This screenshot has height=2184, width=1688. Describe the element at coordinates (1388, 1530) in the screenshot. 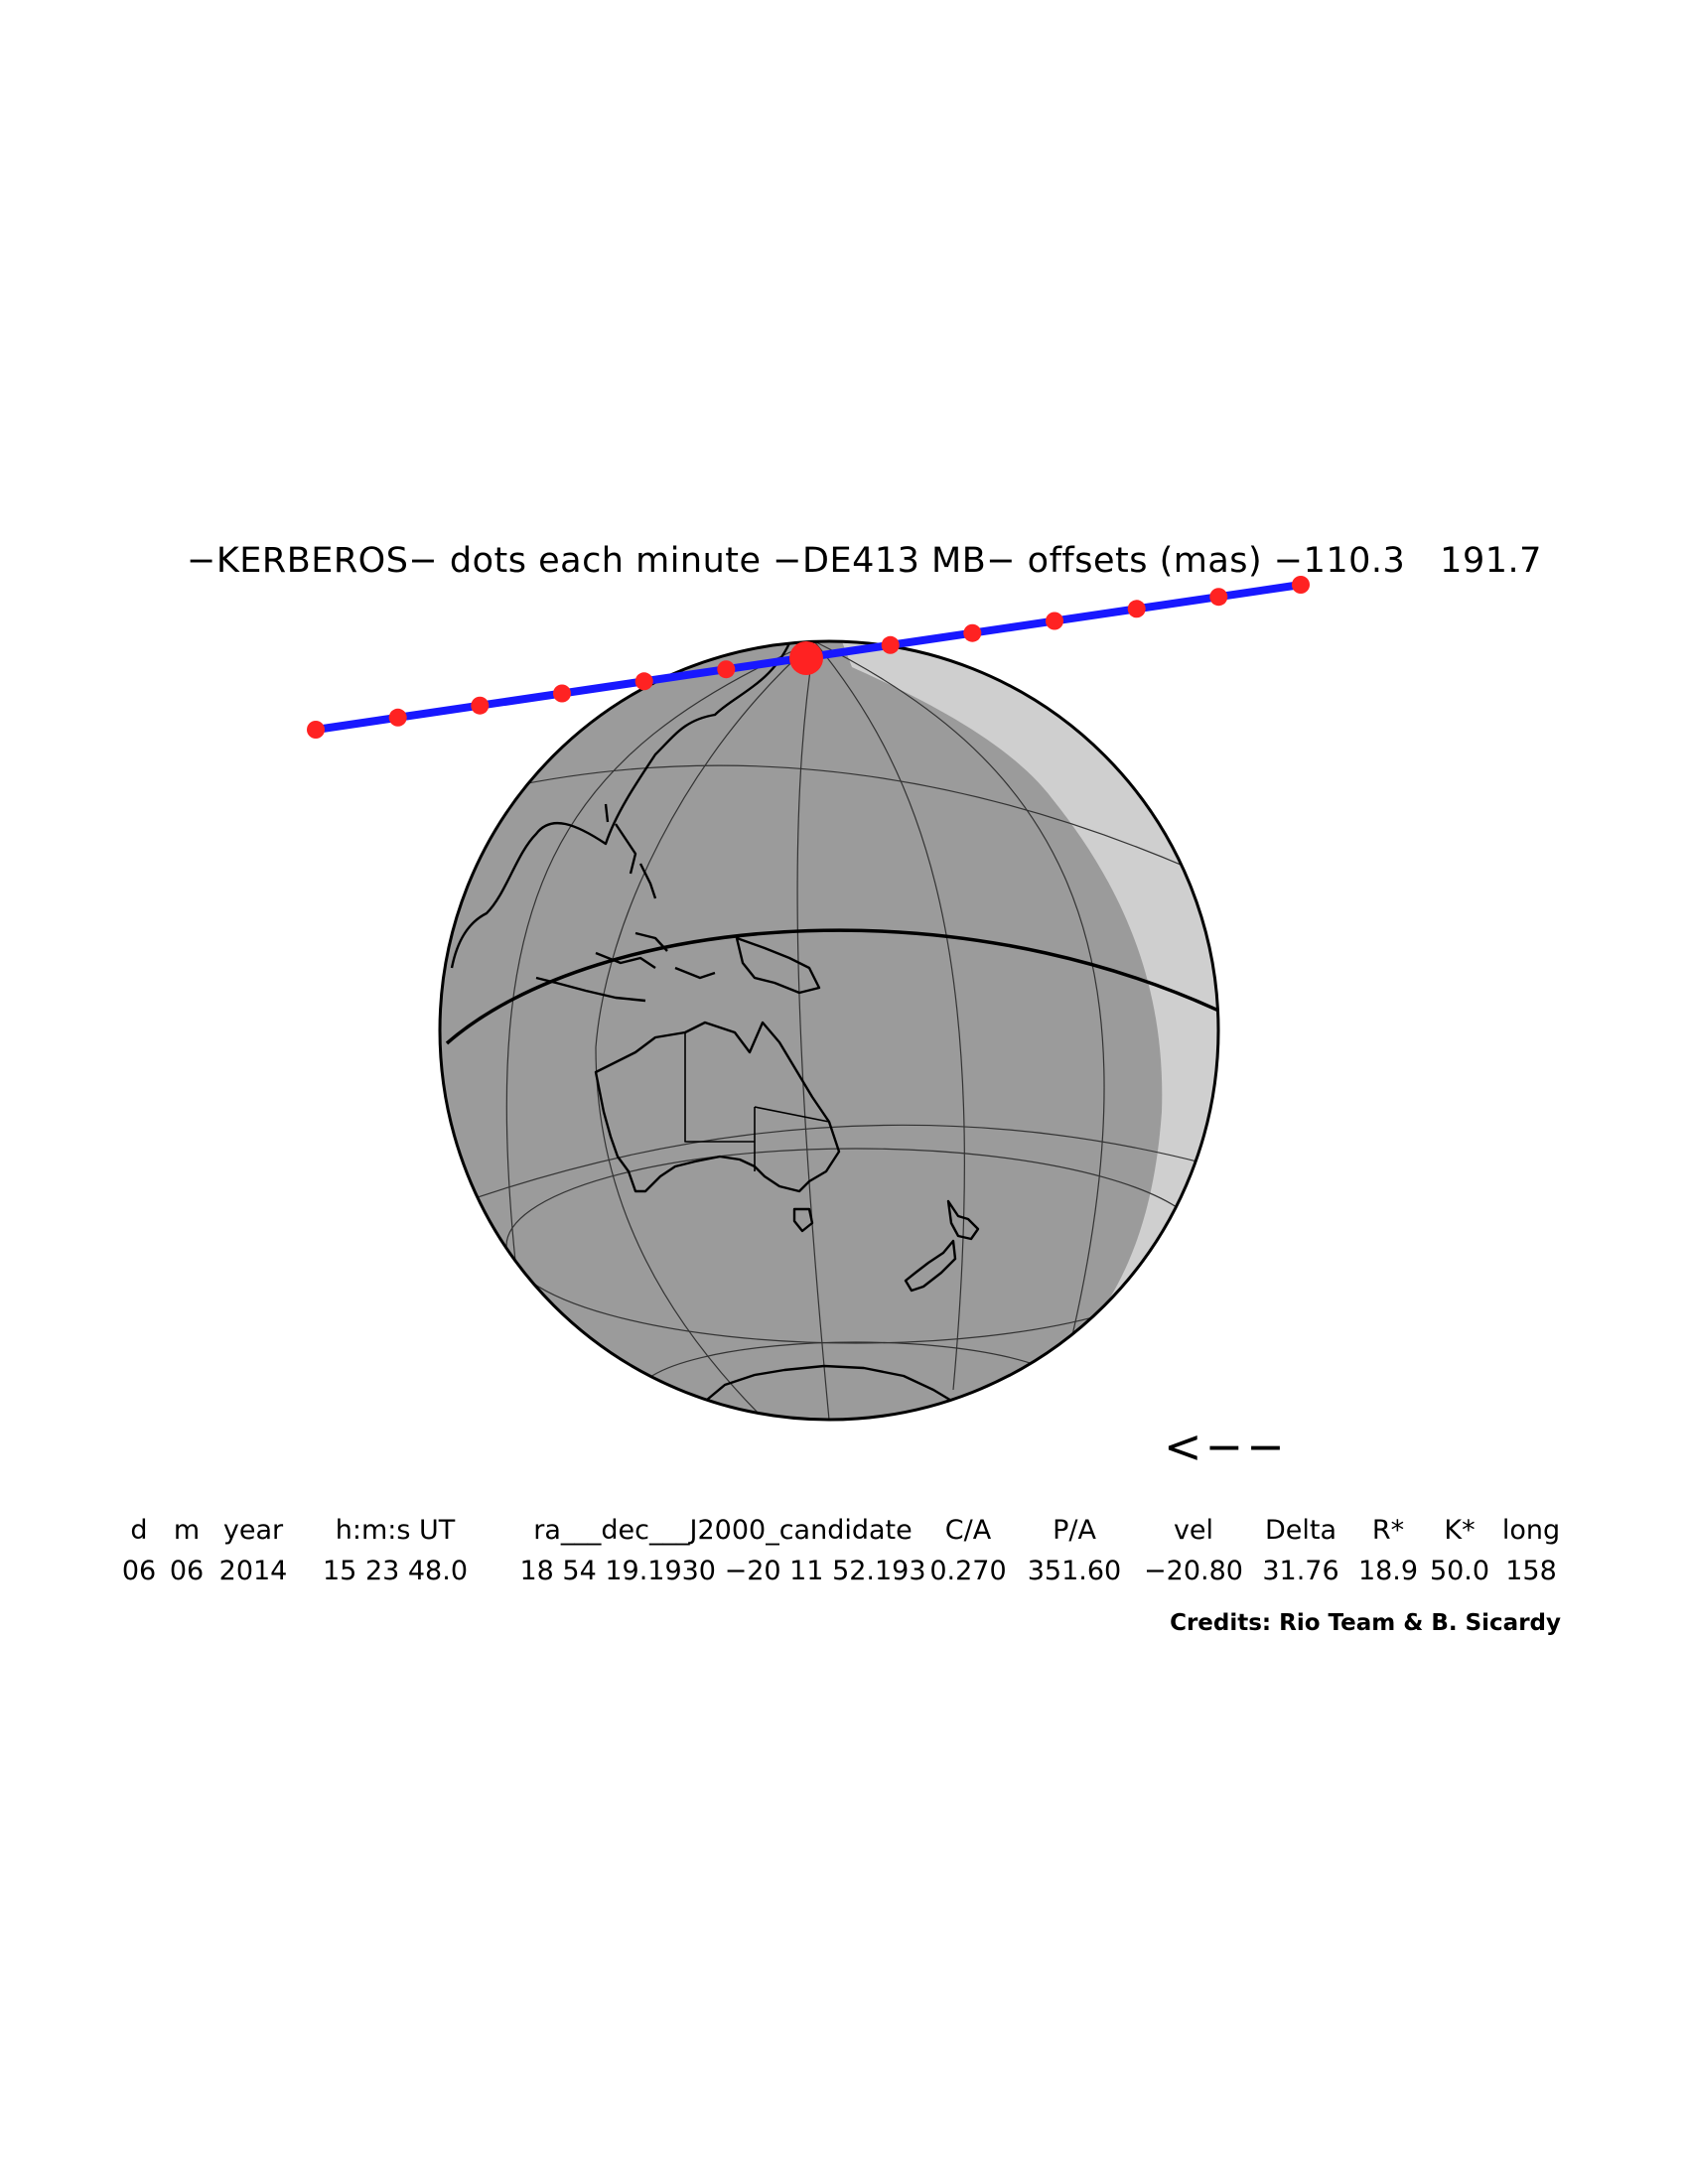

I see `table-header-cell: R*` at that location.